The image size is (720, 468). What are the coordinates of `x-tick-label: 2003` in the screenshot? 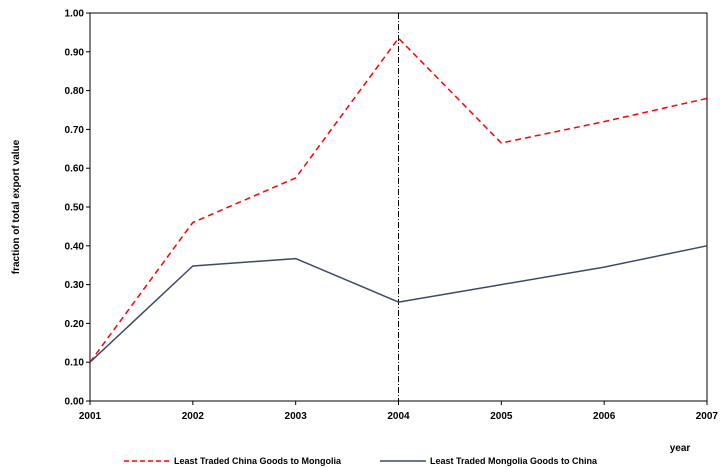 It's located at (296, 416).